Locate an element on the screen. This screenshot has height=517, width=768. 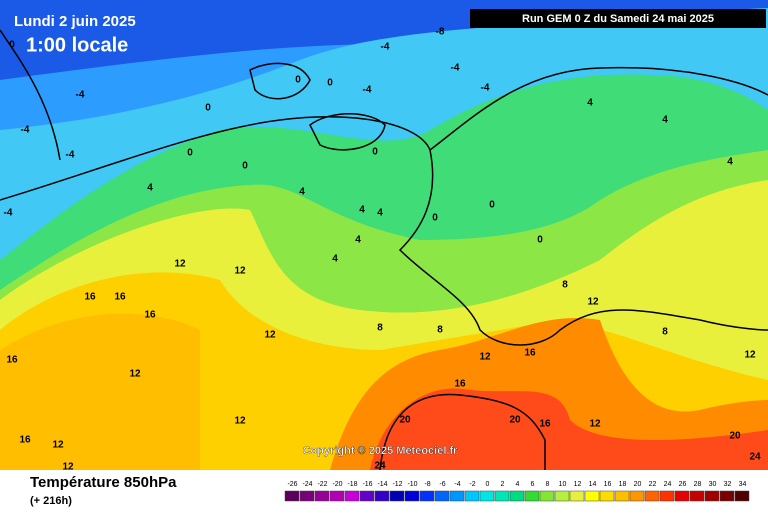
run-label: Run GEM 0 Z du Samedi 24 mai 2025 is located at coordinates (618, 19).